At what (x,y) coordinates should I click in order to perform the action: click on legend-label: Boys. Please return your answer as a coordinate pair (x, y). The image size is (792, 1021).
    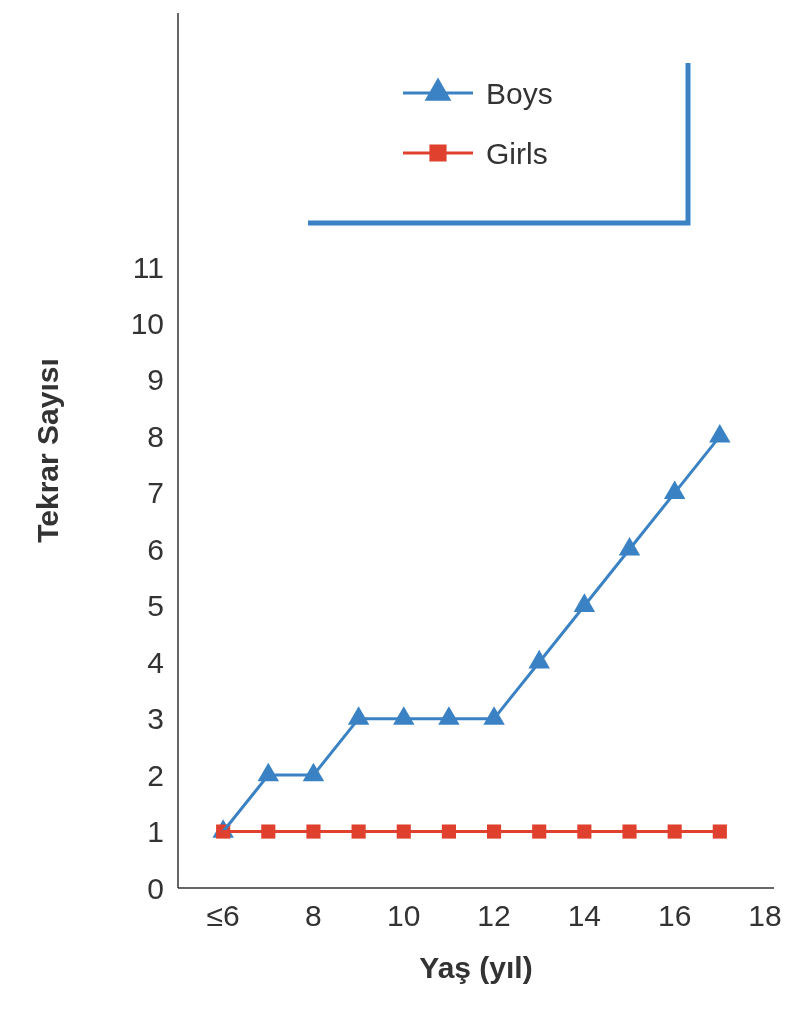
    Looking at the image, I should click on (519, 93).